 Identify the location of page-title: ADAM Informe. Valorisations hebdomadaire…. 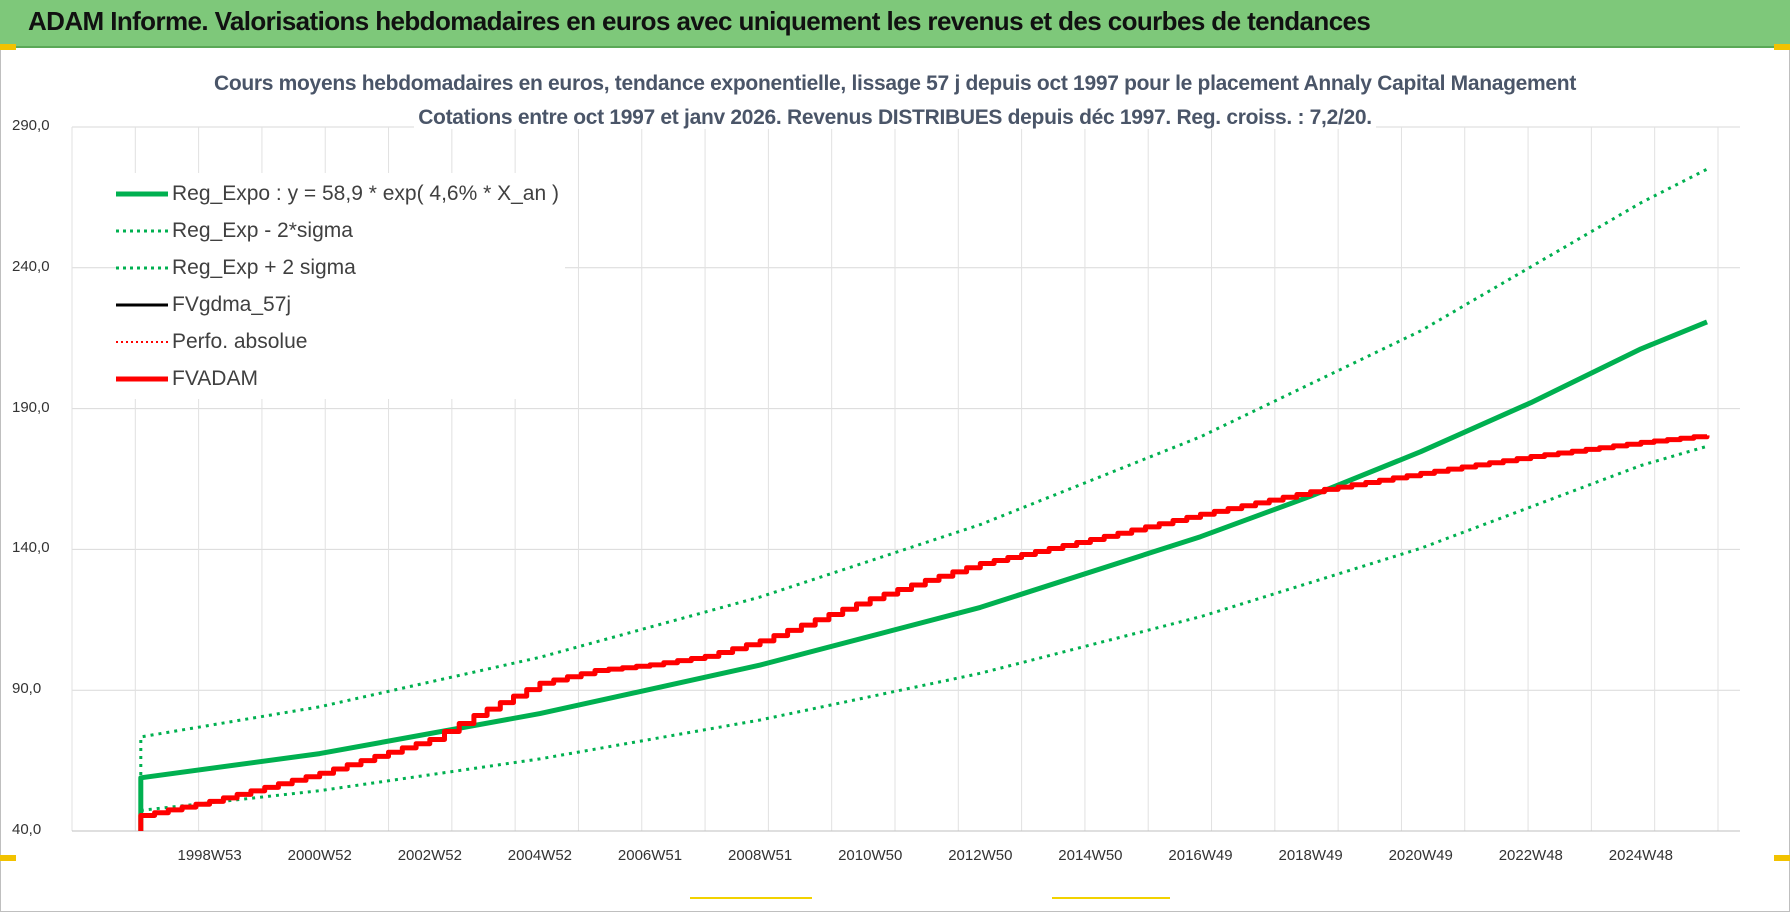
(699, 21).